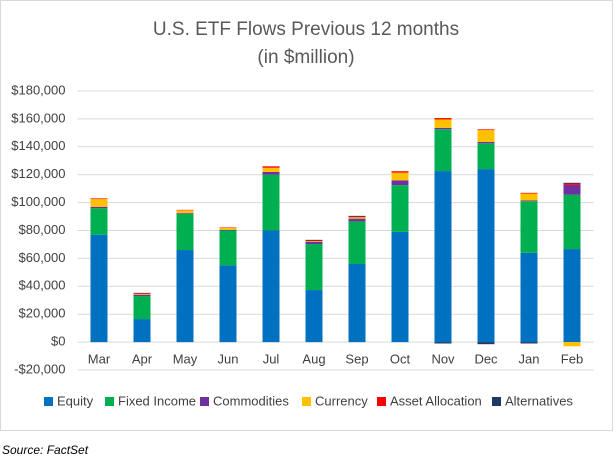 Image resolution: width=616 pixels, height=461 pixels. I want to click on x-tick-label: Jan, so click(529, 358).